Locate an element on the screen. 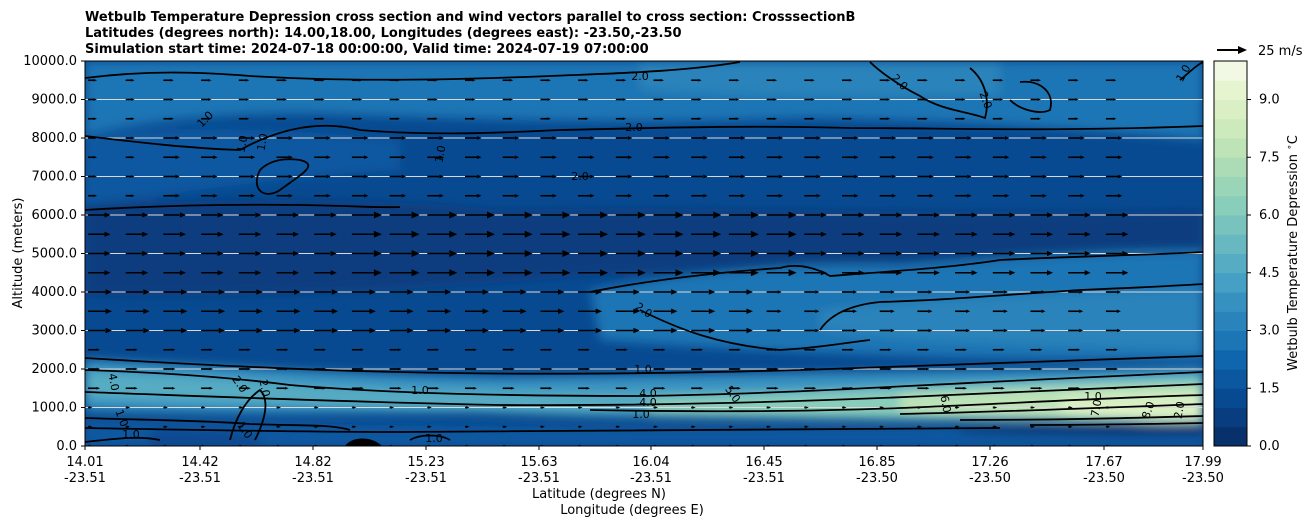 The image size is (1312, 526). contour-1-surface-b is located at coordinates (430, 437).